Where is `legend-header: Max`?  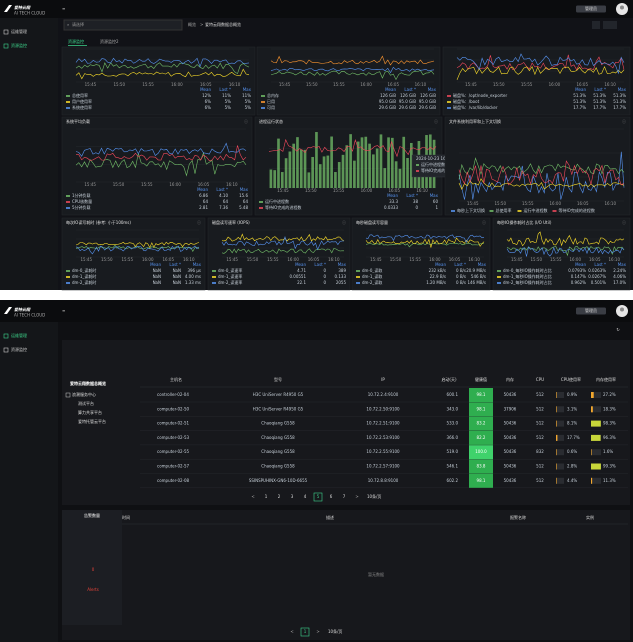 legend-header: Max is located at coordinates (244, 189).